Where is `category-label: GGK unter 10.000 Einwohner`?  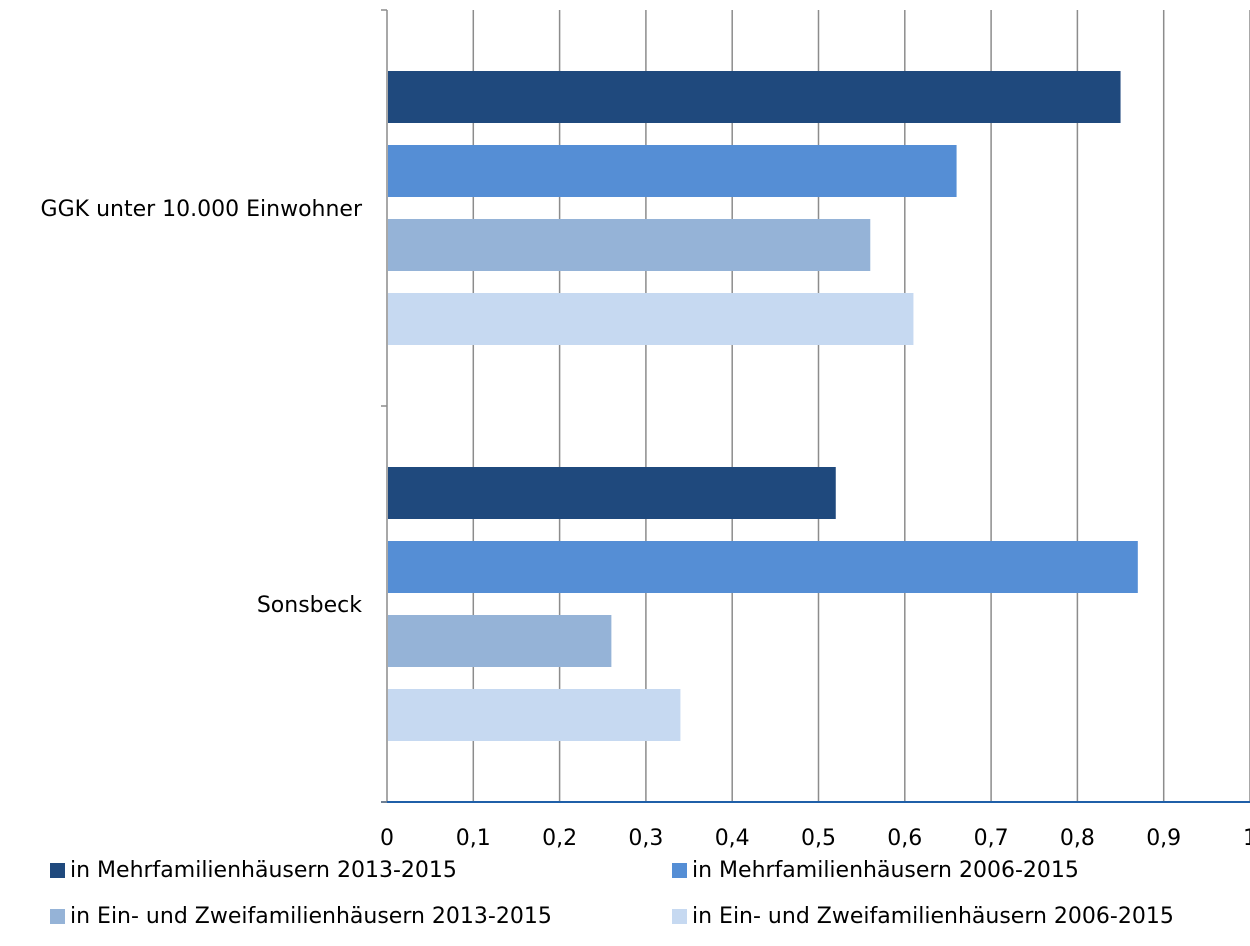 category-label: GGK unter 10.000 Einwohner is located at coordinates (202, 209).